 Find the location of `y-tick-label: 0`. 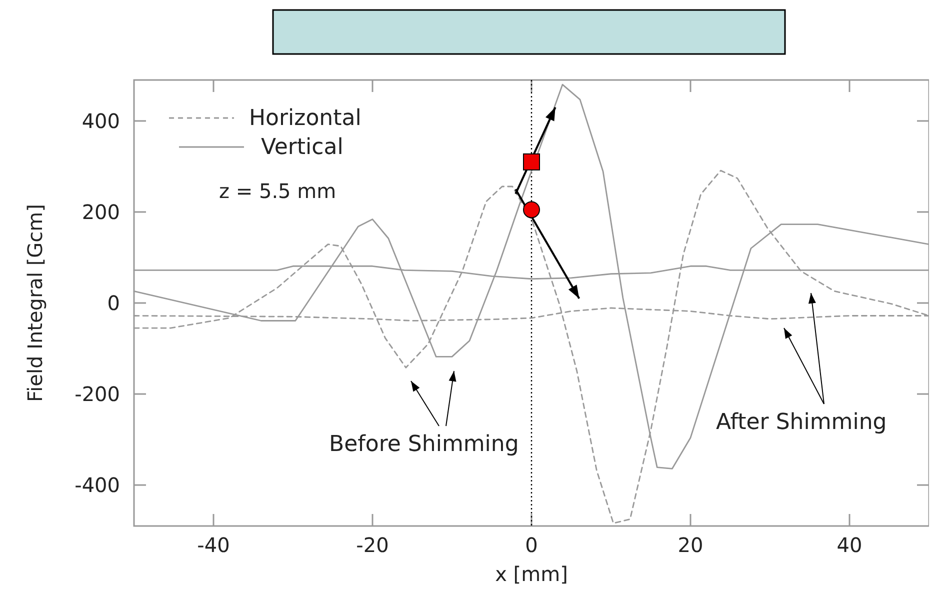

y-tick-label: 0 is located at coordinates (113, 303).